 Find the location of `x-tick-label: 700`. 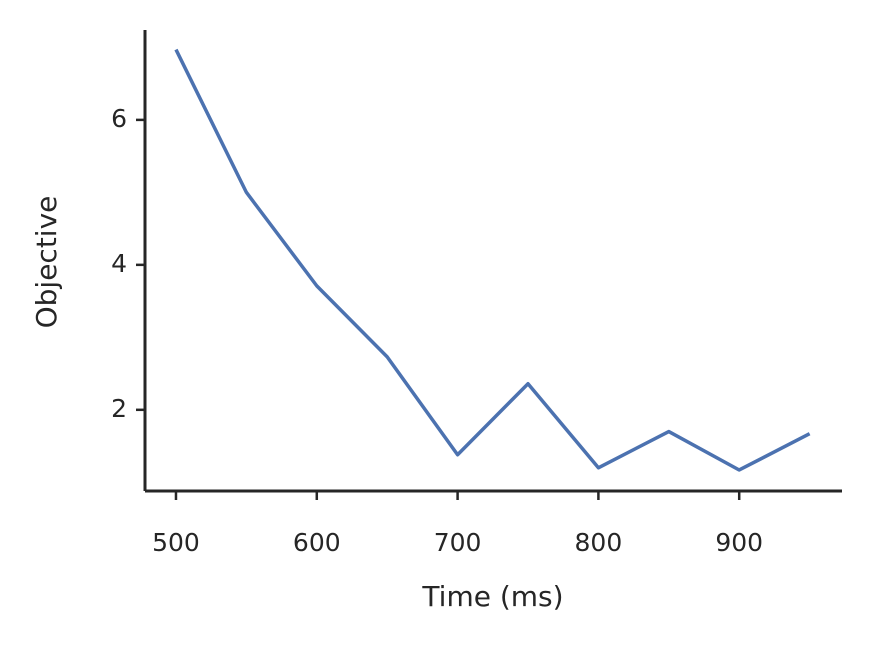

x-tick-label: 700 is located at coordinates (458, 542).